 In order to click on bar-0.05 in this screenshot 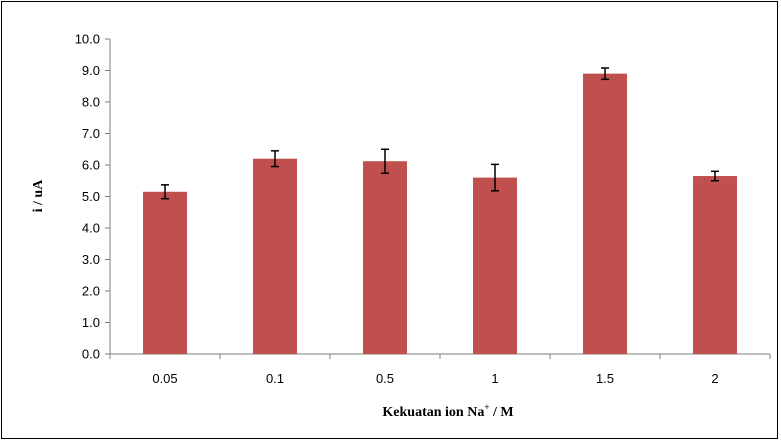, I will do `click(165, 272)`.